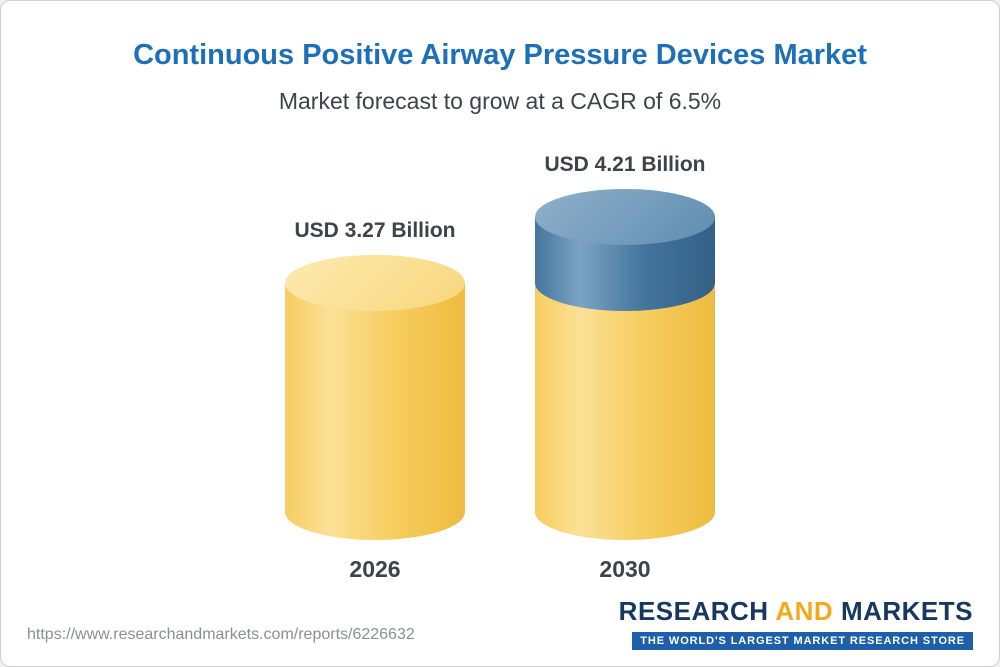  What do you see at coordinates (625, 569) in the screenshot?
I see `axis-label-2030: 2030` at bounding box center [625, 569].